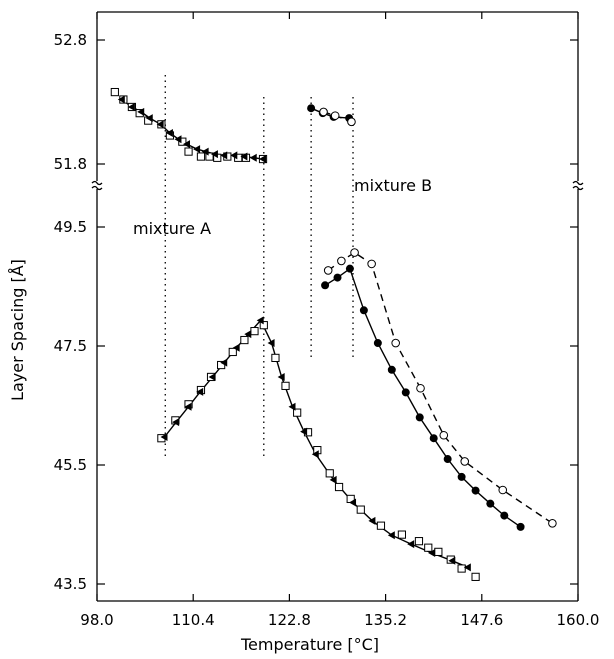  Describe the element at coordinates (70, 40) in the screenshot. I see `y-tick-label: 52.8` at that location.